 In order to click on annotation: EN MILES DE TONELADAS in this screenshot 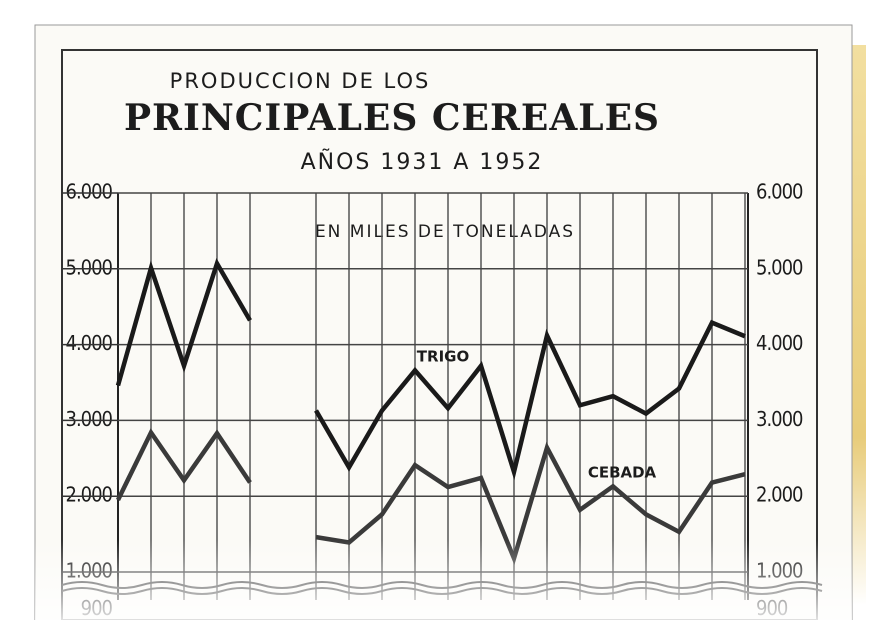, I will do `click(445, 232)`.